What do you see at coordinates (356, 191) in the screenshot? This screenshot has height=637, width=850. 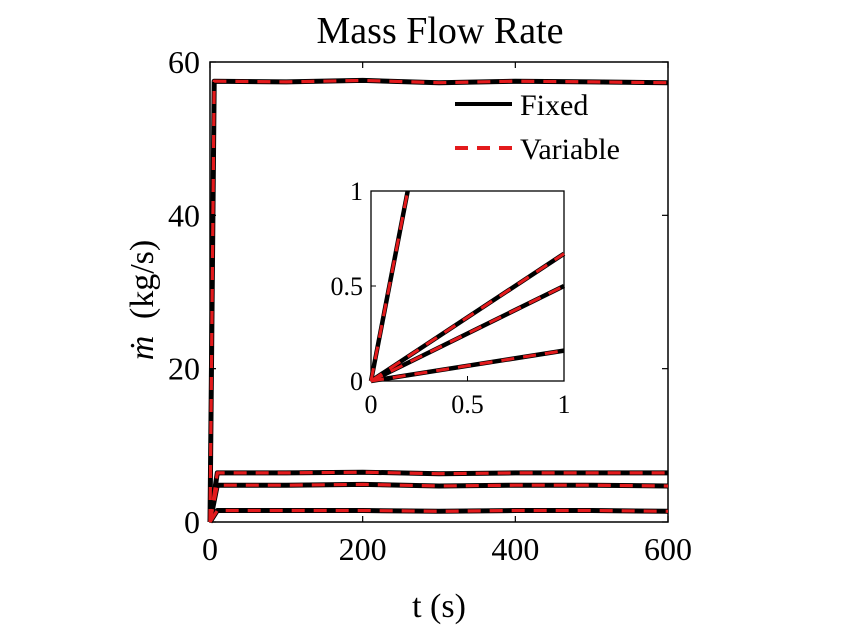 I see `inset-y-tick-label: 1` at bounding box center [356, 191].